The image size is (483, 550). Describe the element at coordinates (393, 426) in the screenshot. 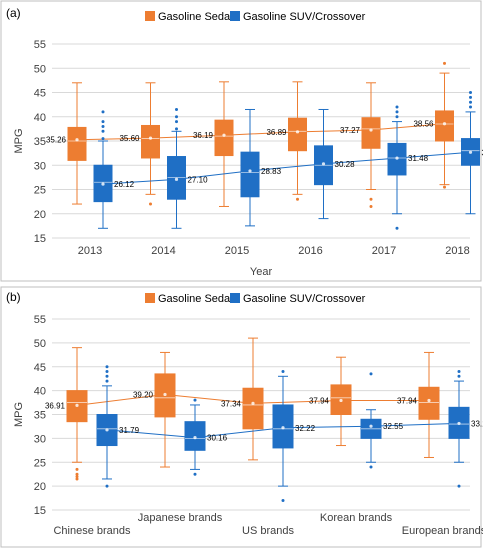

I see `mean-value-label: 32.55` at that location.